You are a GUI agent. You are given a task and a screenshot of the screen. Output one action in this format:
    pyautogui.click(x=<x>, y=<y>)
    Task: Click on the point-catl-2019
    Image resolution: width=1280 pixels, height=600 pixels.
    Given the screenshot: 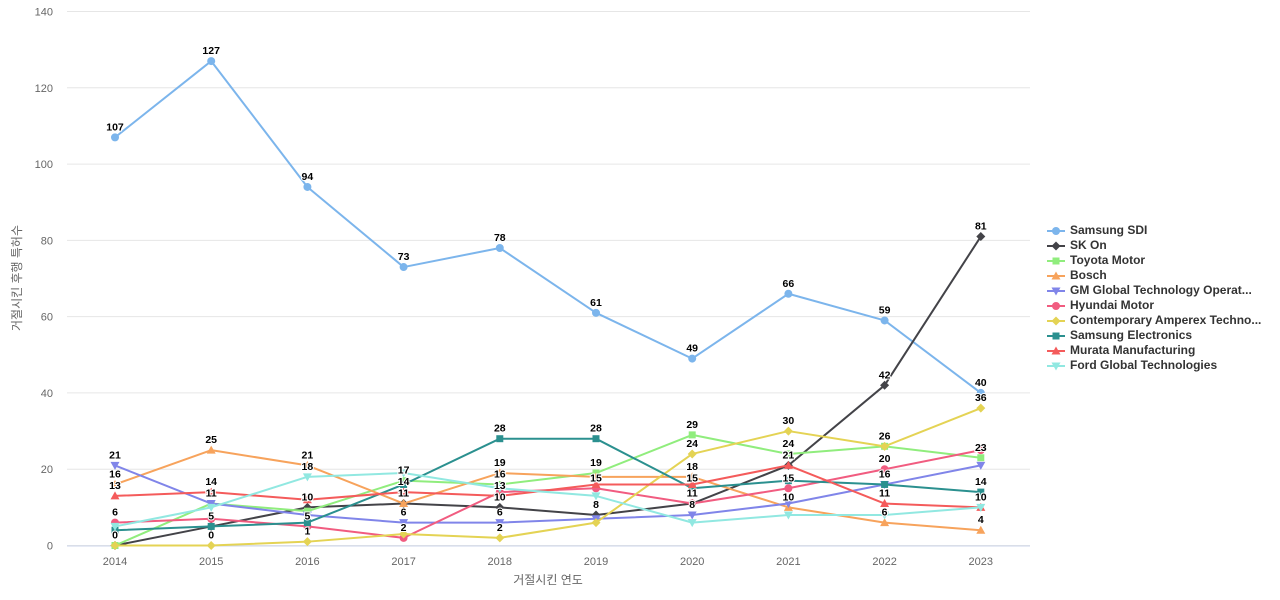 What is the action you would take?
    pyautogui.click(x=596, y=523)
    